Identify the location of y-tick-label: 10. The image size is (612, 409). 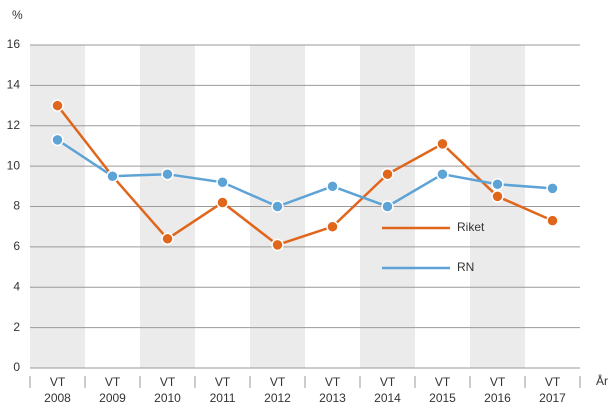
(14, 165).